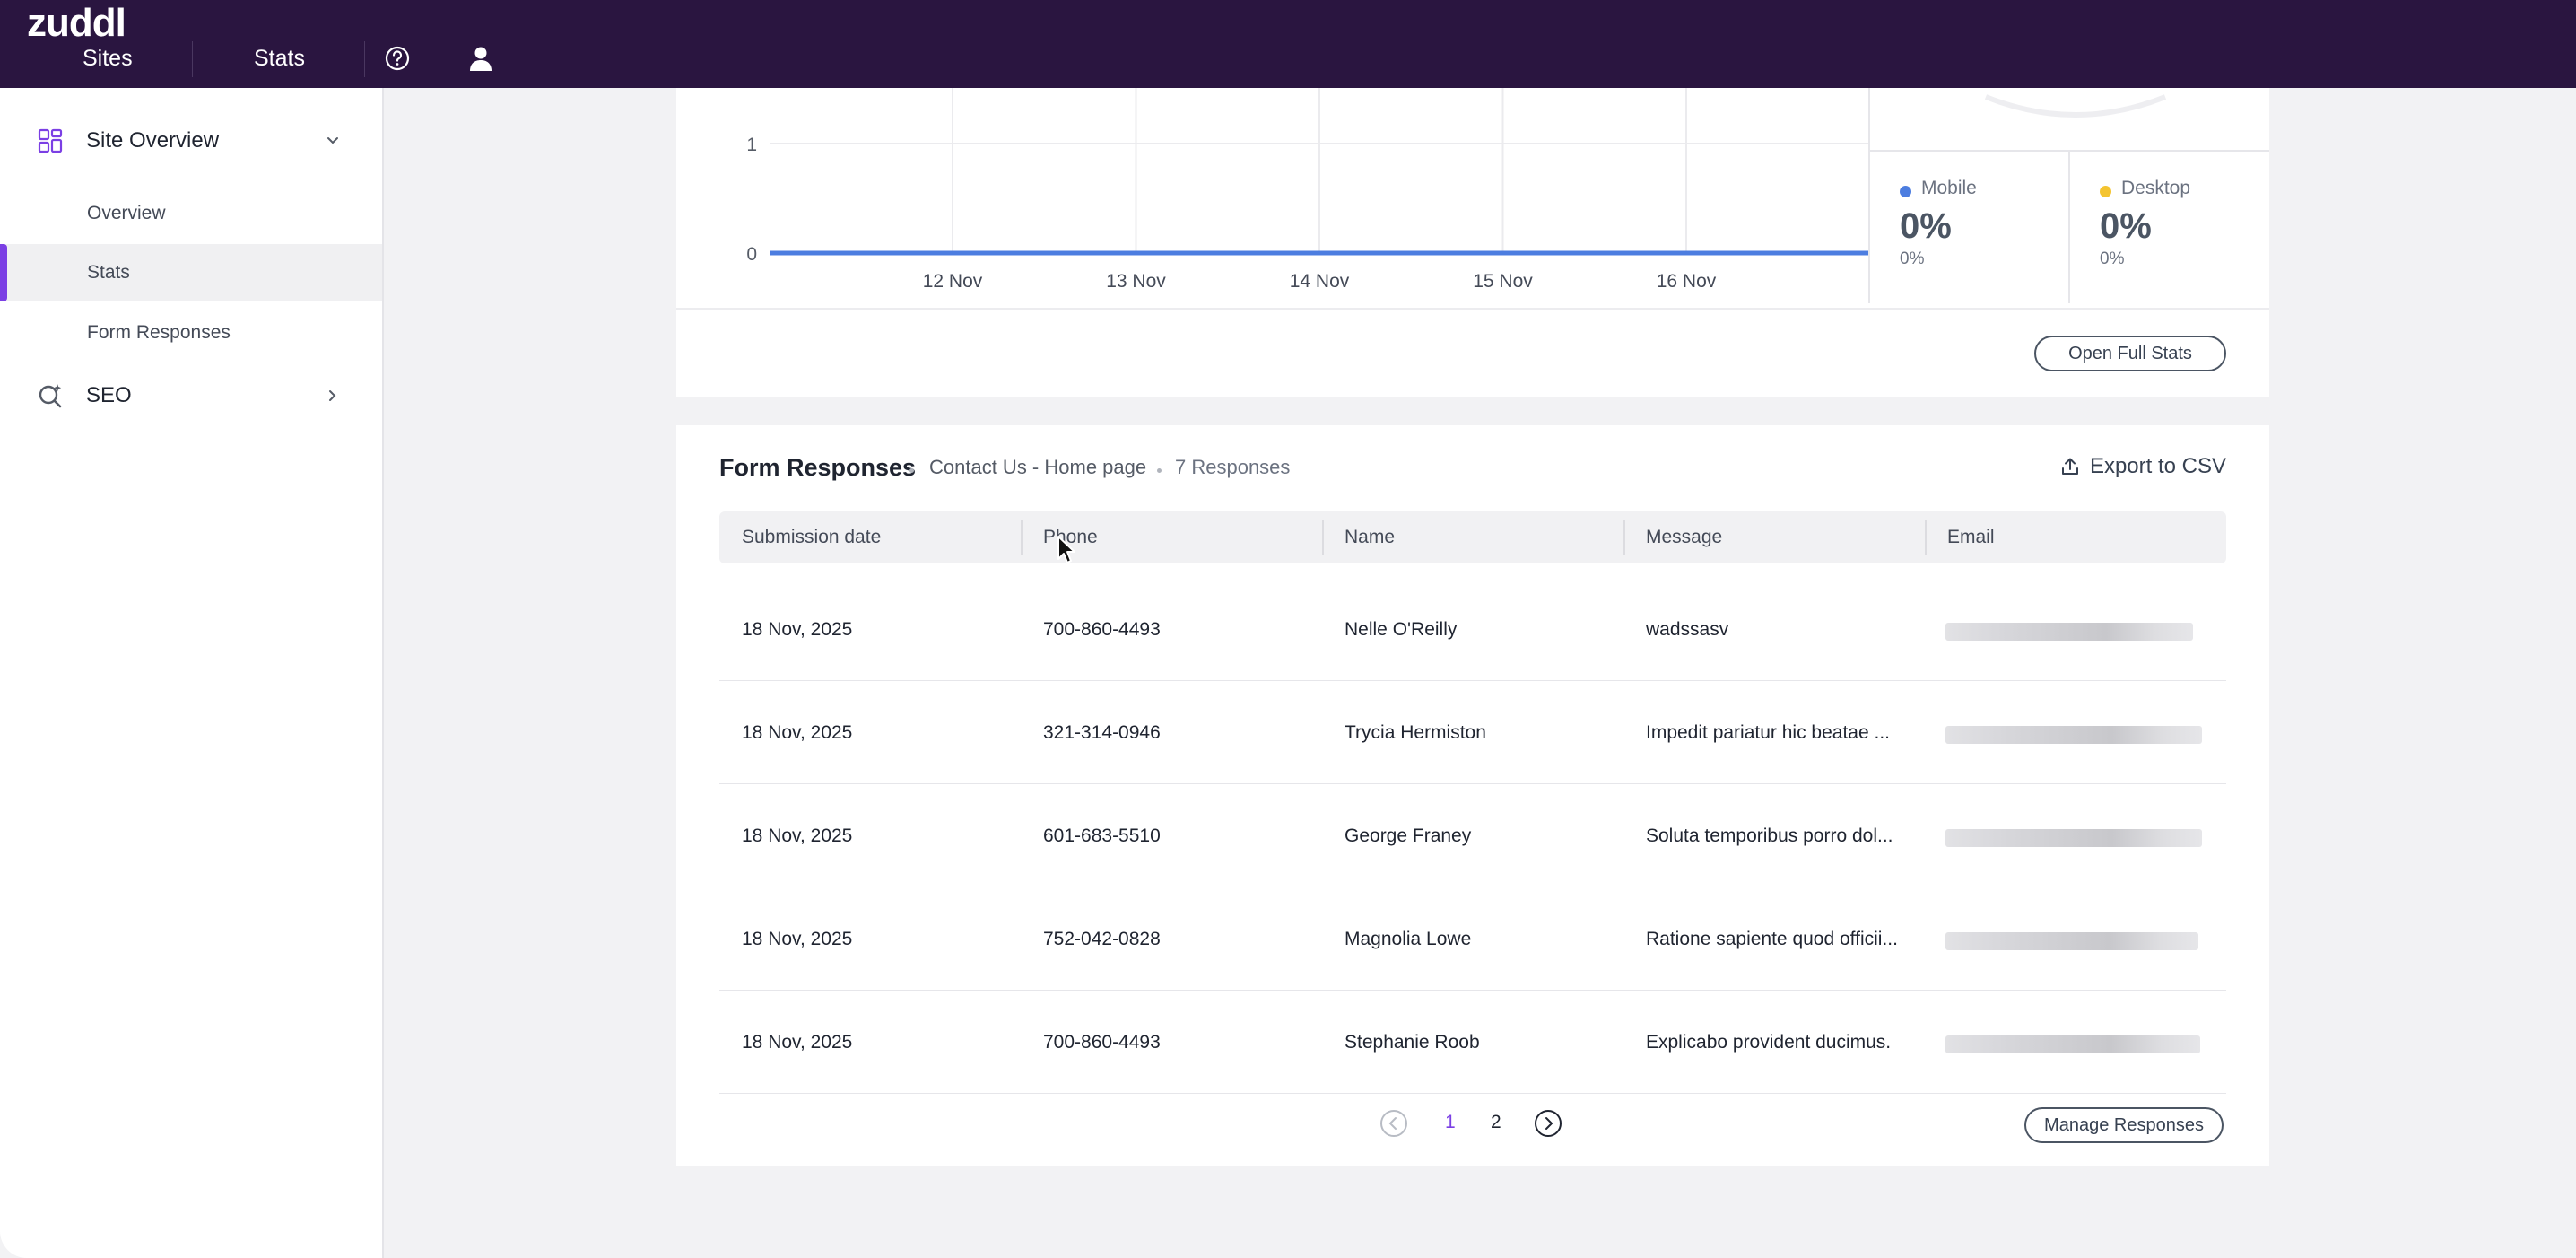 Image resolution: width=2576 pixels, height=1258 pixels. What do you see at coordinates (397, 58) in the screenshot?
I see `help-icon` at bounding box center [397, 58].